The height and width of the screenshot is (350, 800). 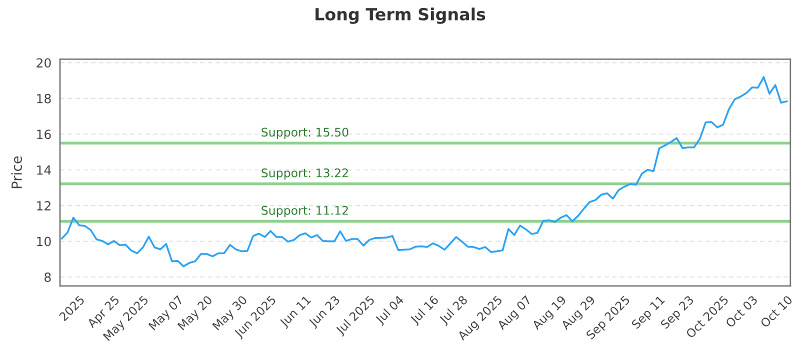 What do you see at coordinates (43, 205) in the screenshot?
I see `y-tick-label: 12` at bounding box center [43, 205].